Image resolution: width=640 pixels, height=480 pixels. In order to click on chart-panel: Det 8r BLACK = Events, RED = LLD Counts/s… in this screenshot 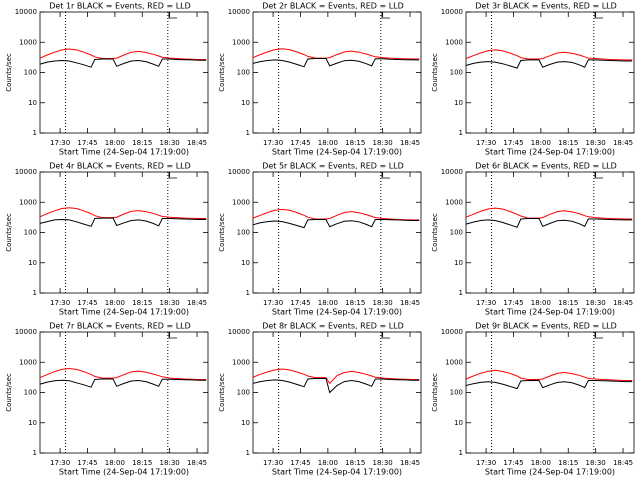, I will do `click(320, 399)`.